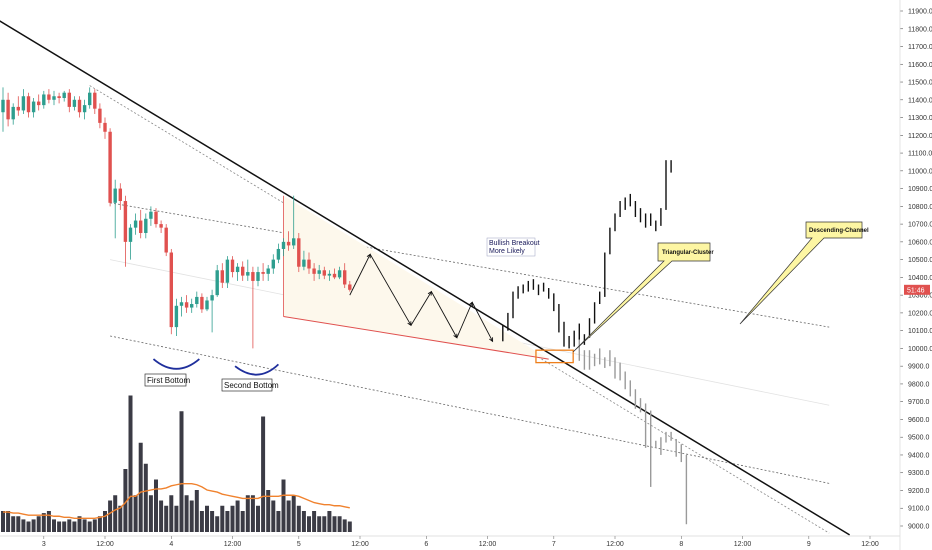 This screenshot has height=550, width=932. I want to click on x-tick-label: 9, so click(809, 544).